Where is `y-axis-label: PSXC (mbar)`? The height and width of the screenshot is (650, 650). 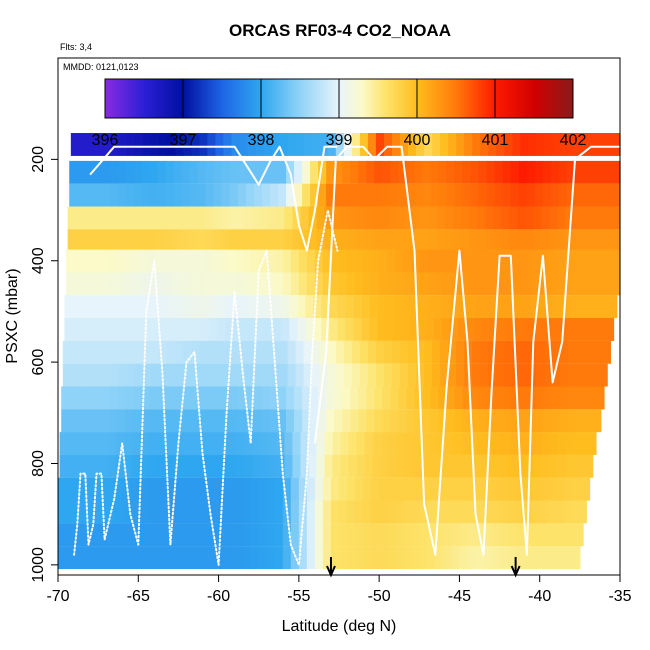 y-axis-label: PSXC (mbar) is located at coordinates (12, 315).